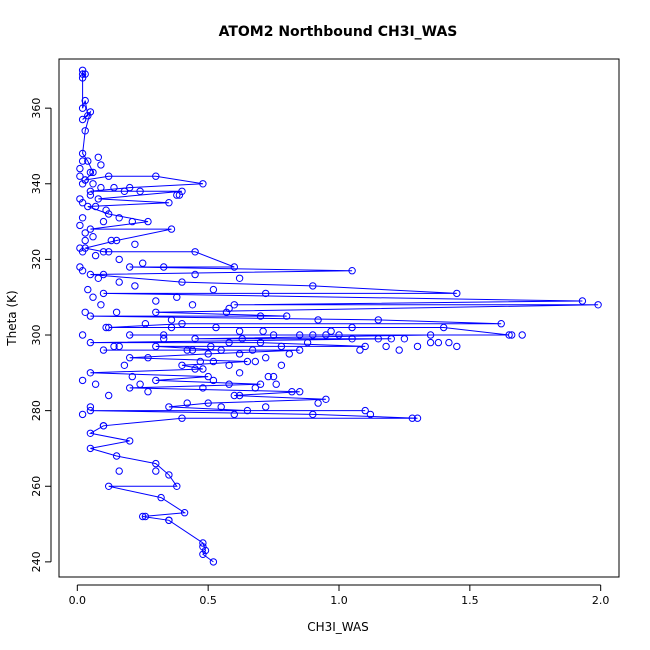 This screenshot has height=650, width=650. What do you see at coordinates (338, 627) in the screenshot?
I see `x-axis-label: CH3I_WAS` at bounding box center [338, 627].